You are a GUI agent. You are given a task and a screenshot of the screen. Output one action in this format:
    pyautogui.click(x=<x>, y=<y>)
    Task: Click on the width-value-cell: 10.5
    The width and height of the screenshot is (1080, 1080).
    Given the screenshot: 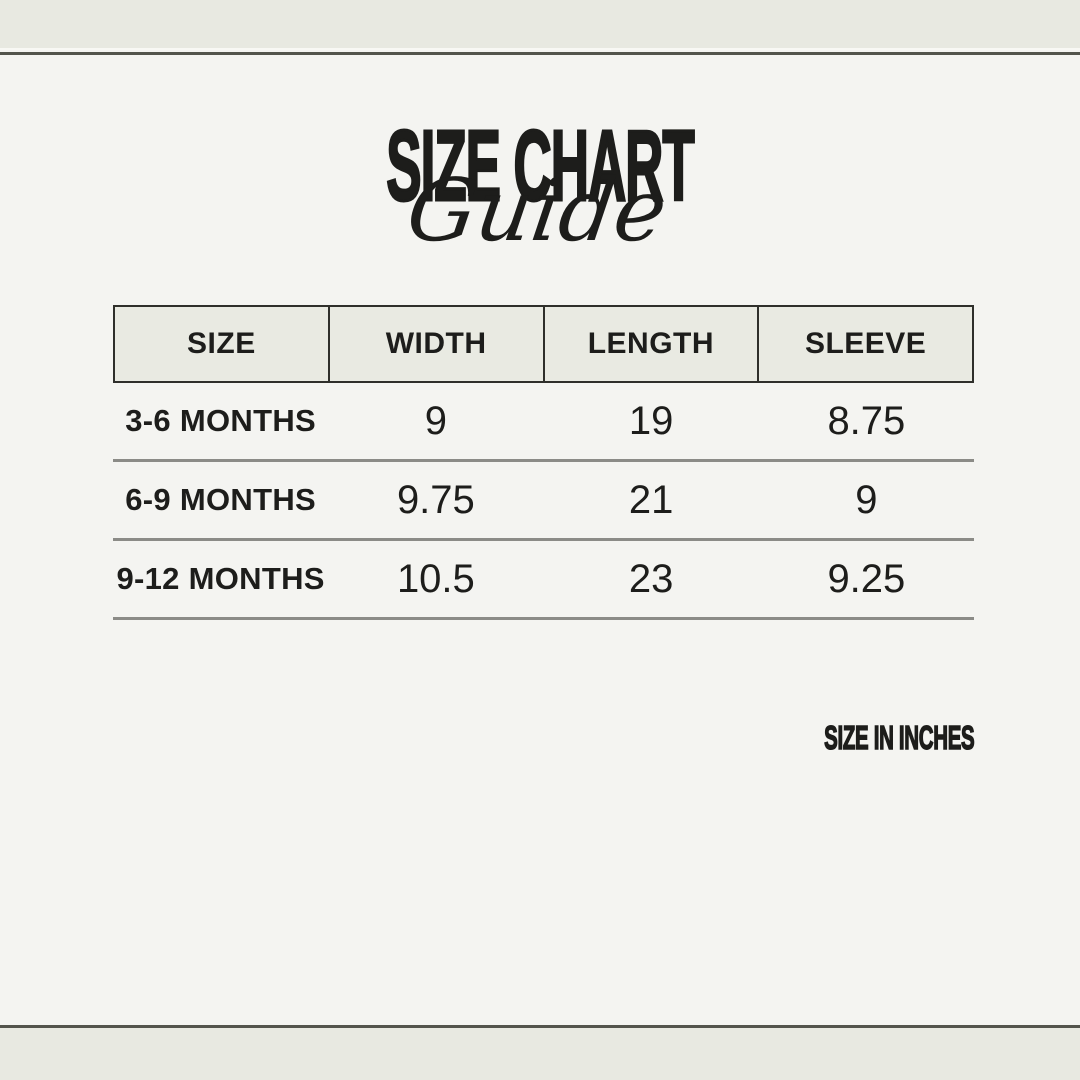 What is the action you would take?
    pyautogui.click(x=435, y=578)
    